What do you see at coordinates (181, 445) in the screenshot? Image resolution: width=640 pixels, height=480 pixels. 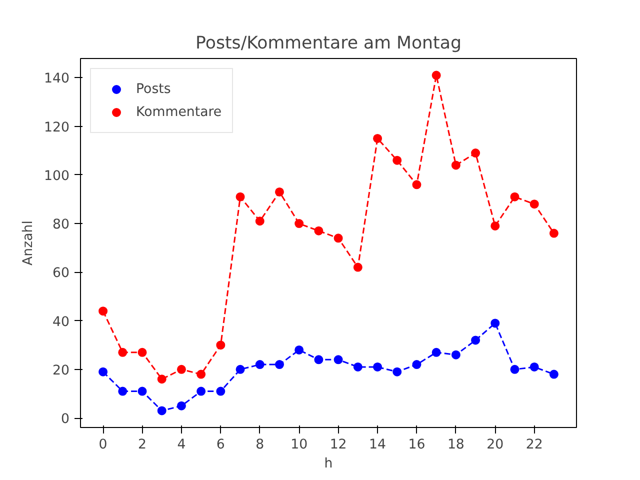 I see `x-tick-label: 4` at bounding box center [181, 445].